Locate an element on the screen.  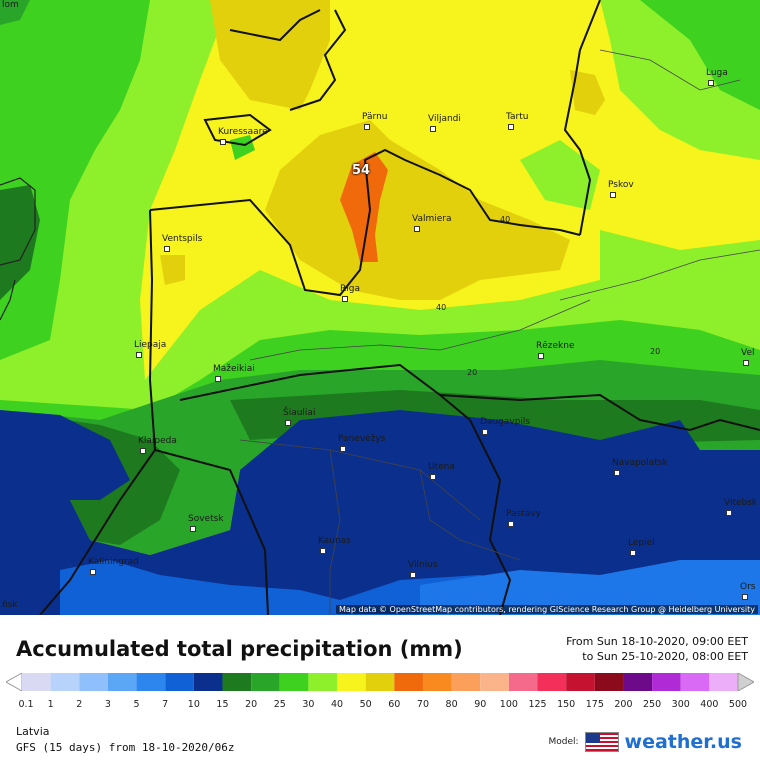
scale-tick-label: 40 is located at coordinates (337, 704).